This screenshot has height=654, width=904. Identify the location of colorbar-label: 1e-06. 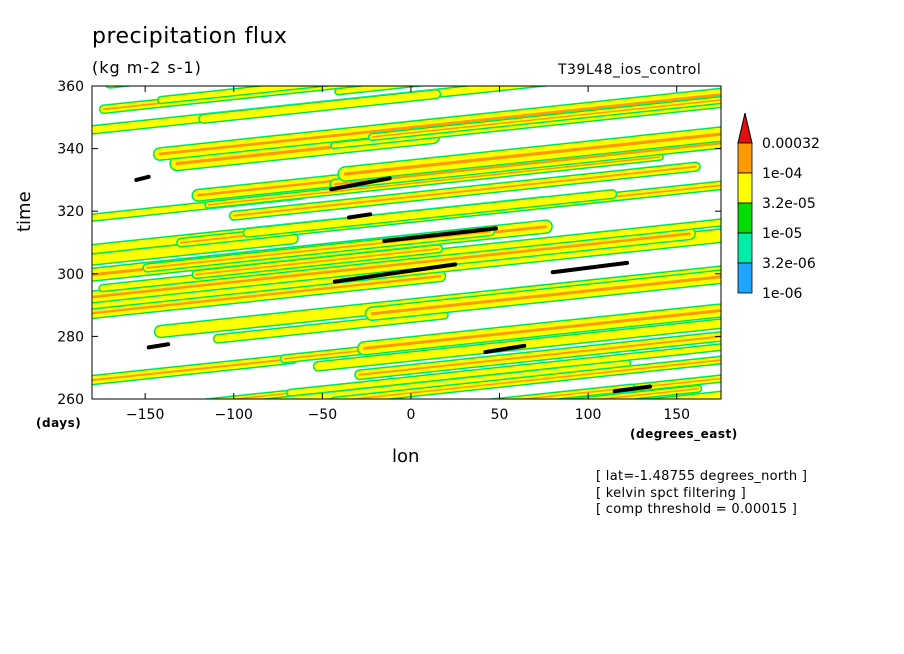
(782, 294).